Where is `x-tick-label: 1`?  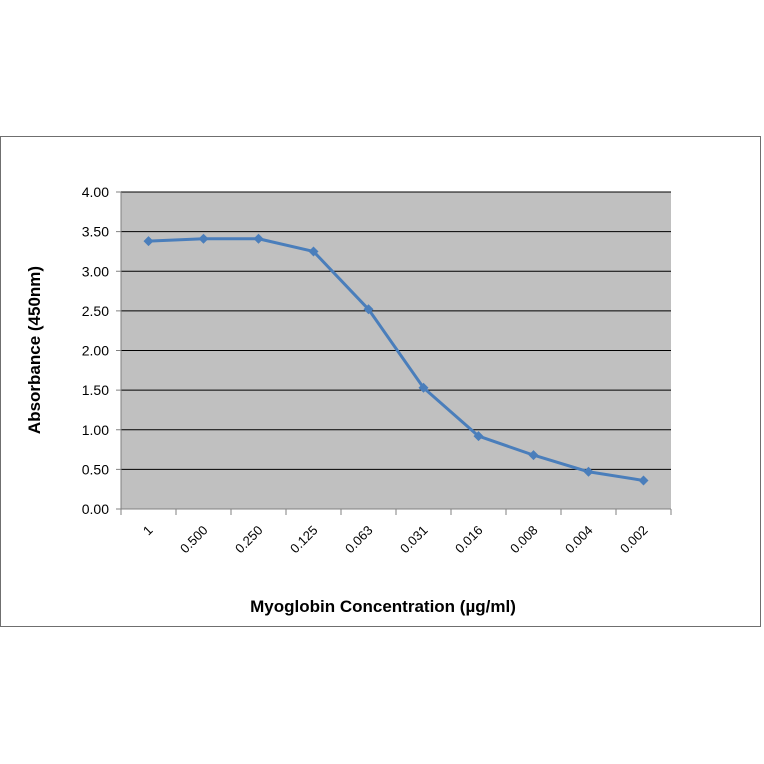
x-tick-label: 1 is located at coordinates (148, 531).